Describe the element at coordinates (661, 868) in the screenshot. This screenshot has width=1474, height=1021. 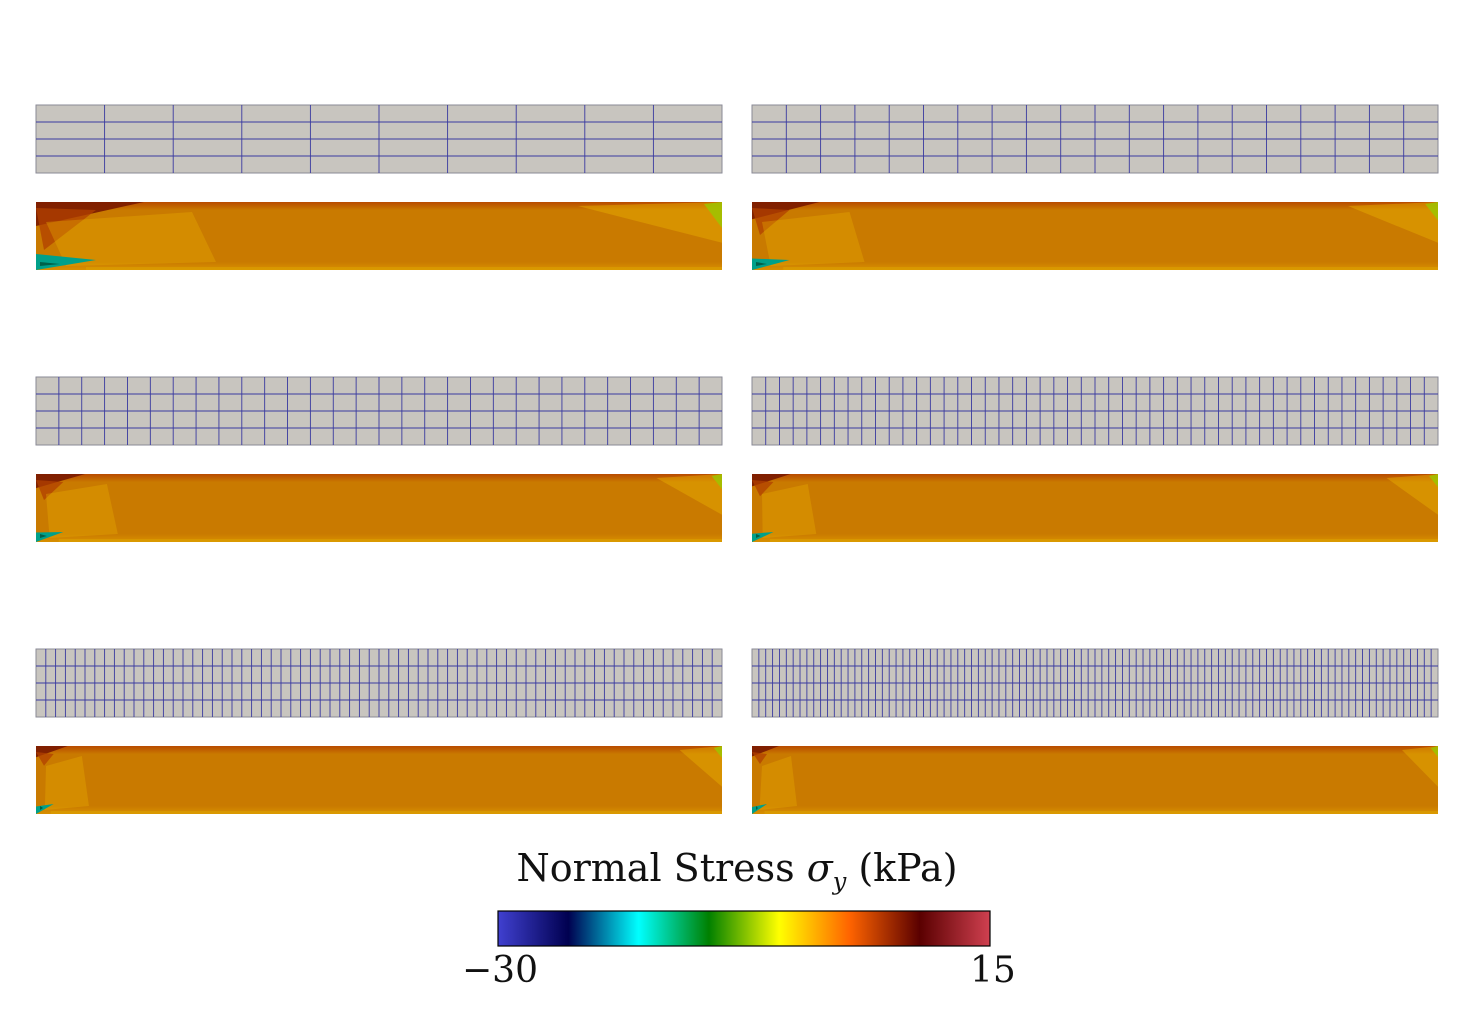
I see `colorbar-title-prefix: Normal Stress` at that location.